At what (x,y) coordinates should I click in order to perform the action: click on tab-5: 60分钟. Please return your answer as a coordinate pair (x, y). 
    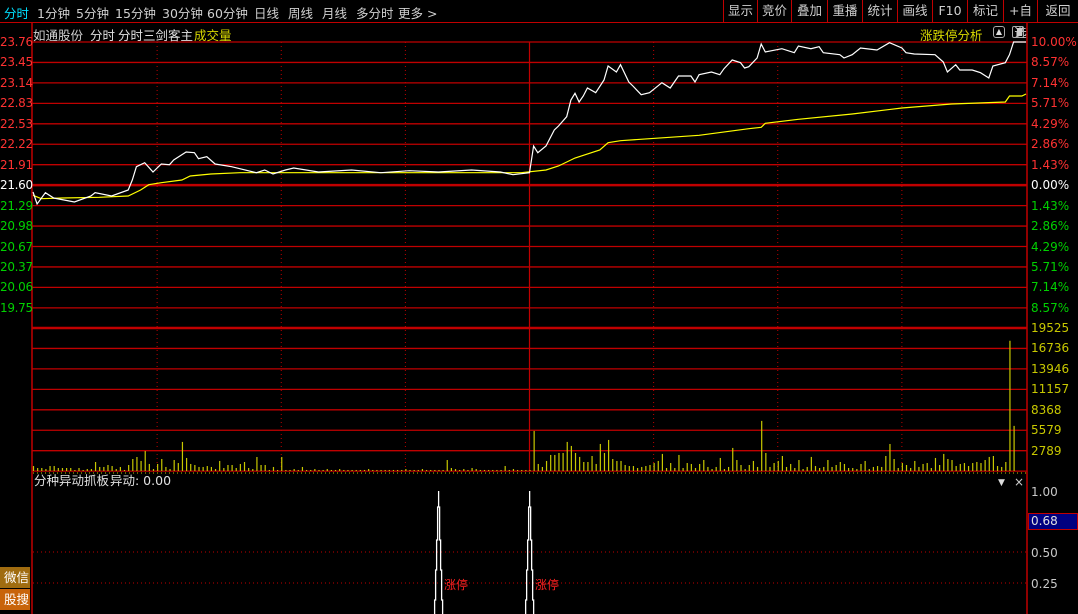
    Looking at the image, I should click on (227, 13).